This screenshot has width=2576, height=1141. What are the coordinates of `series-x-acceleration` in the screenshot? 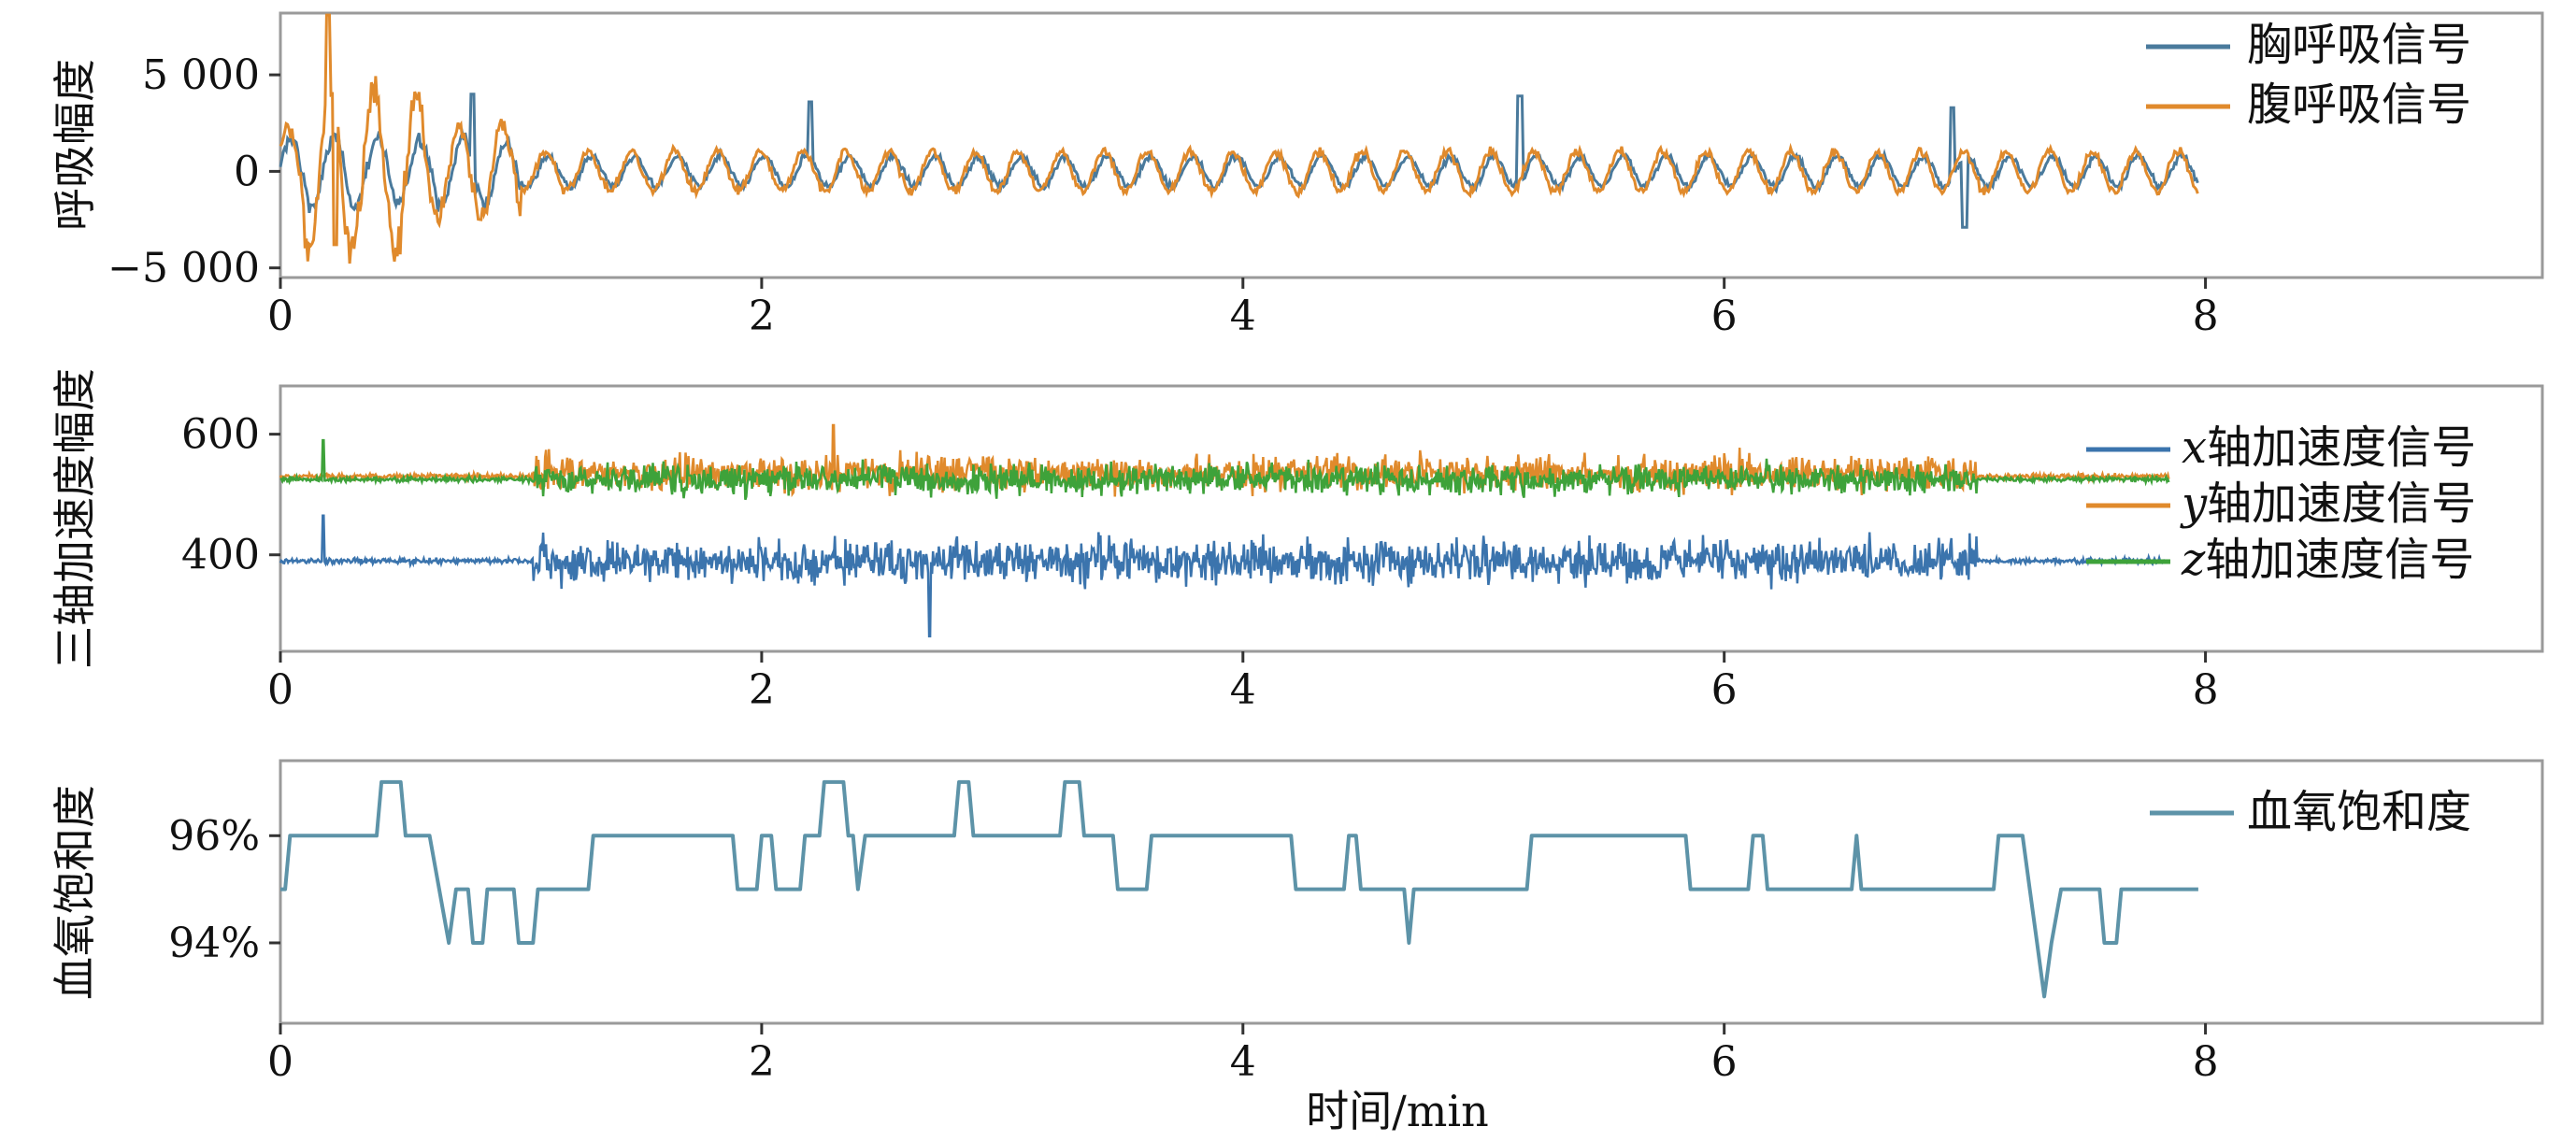 It's located at (1224, 576).